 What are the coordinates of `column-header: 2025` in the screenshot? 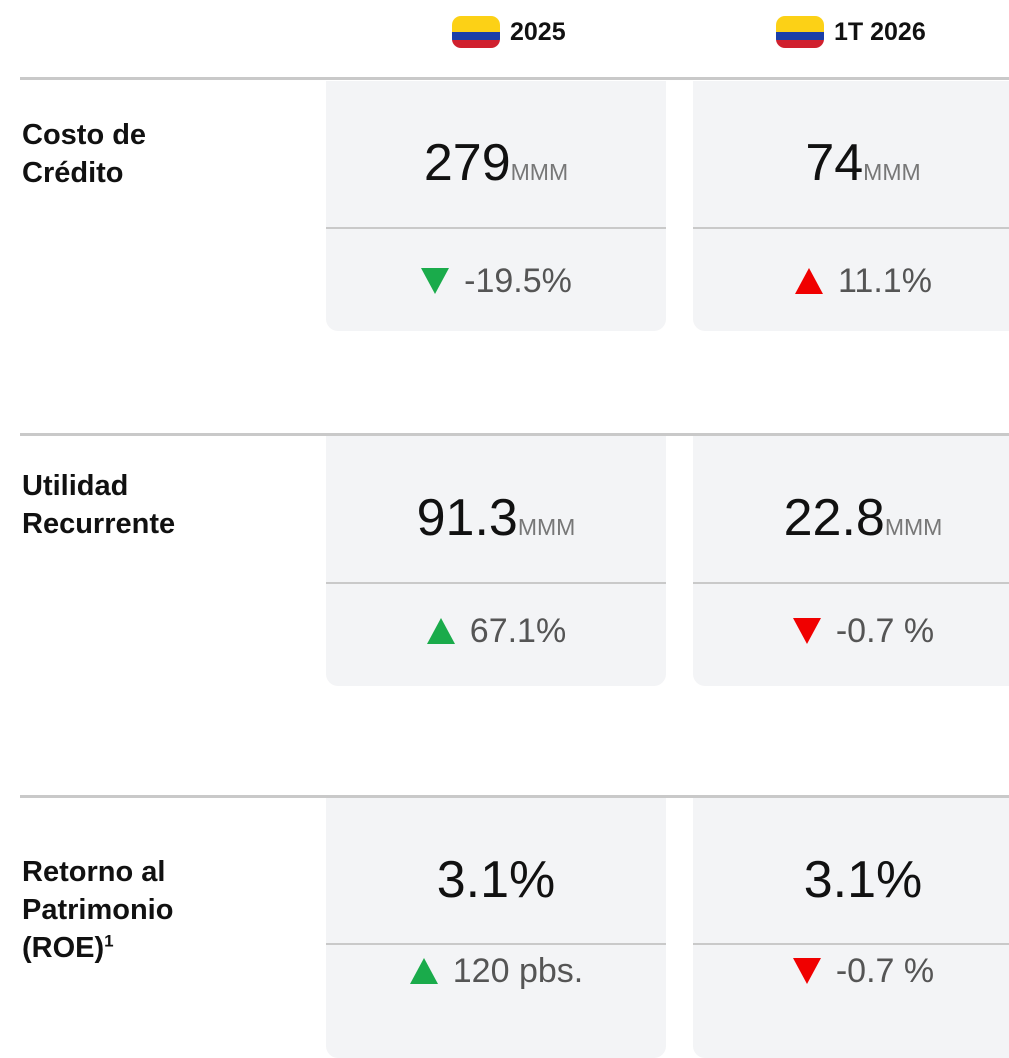 It's located at (509, 32).